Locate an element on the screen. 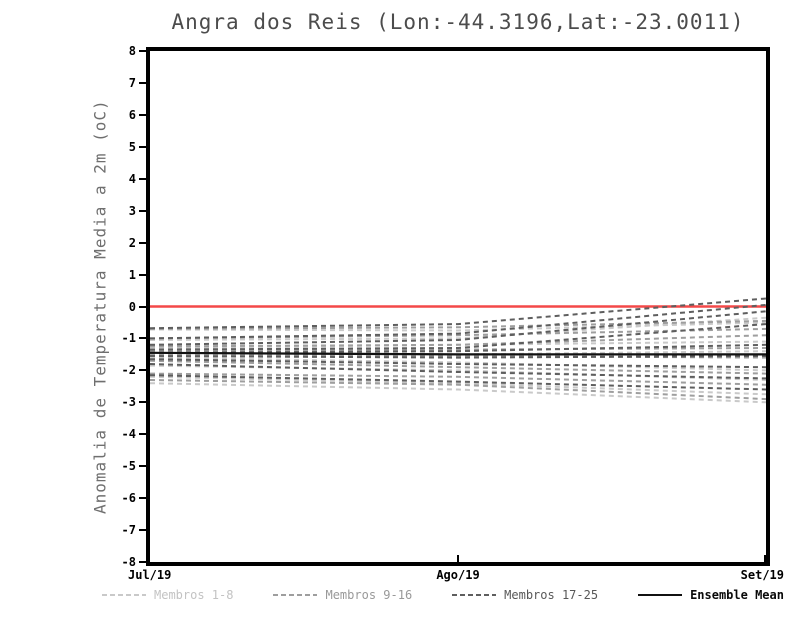 The image size is (800, 618). solid-line-sample is located at coordinates (660, 595).